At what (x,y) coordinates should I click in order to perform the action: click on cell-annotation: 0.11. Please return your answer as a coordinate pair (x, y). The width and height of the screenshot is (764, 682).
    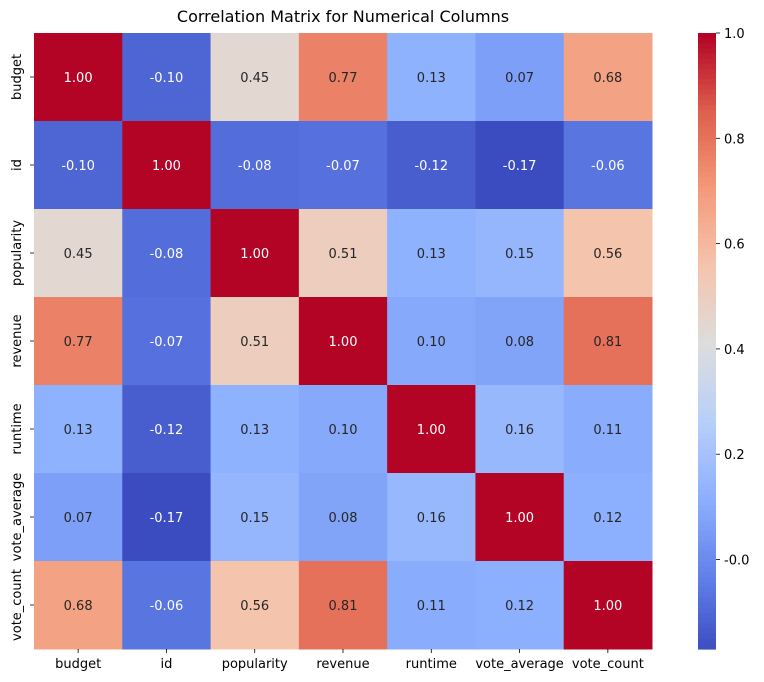
    Looking at the image, I should click on (607, 430).